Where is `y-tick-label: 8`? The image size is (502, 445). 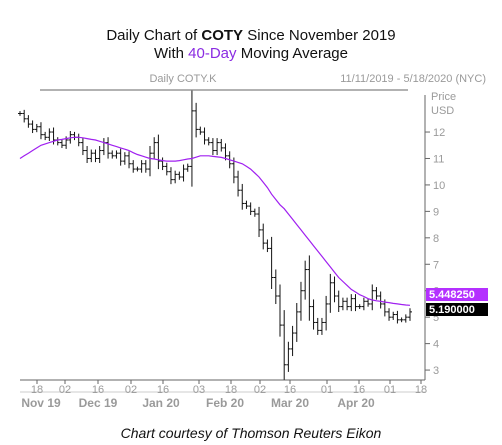 y-tick-label: 8 is located at coordinates (436, 239).